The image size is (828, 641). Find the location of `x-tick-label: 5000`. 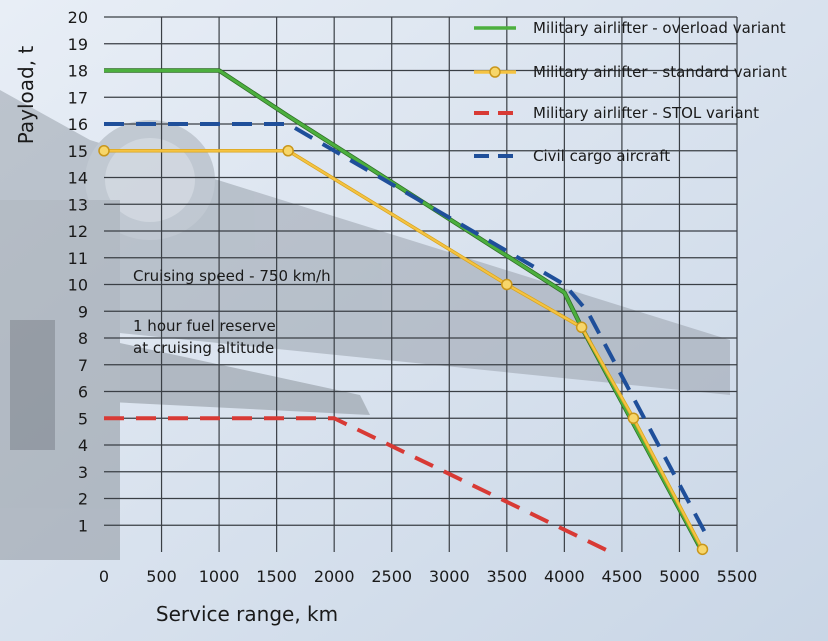

x-tick-label: 5000 is located at coordinates (679, 576).